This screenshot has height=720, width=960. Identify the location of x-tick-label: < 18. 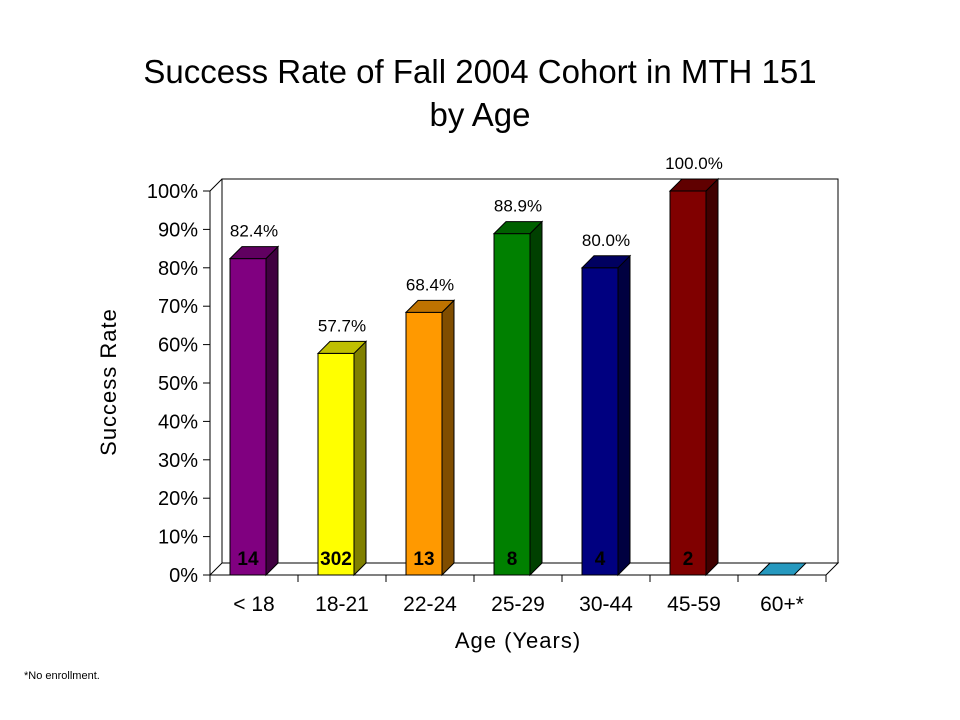
(253, 604).